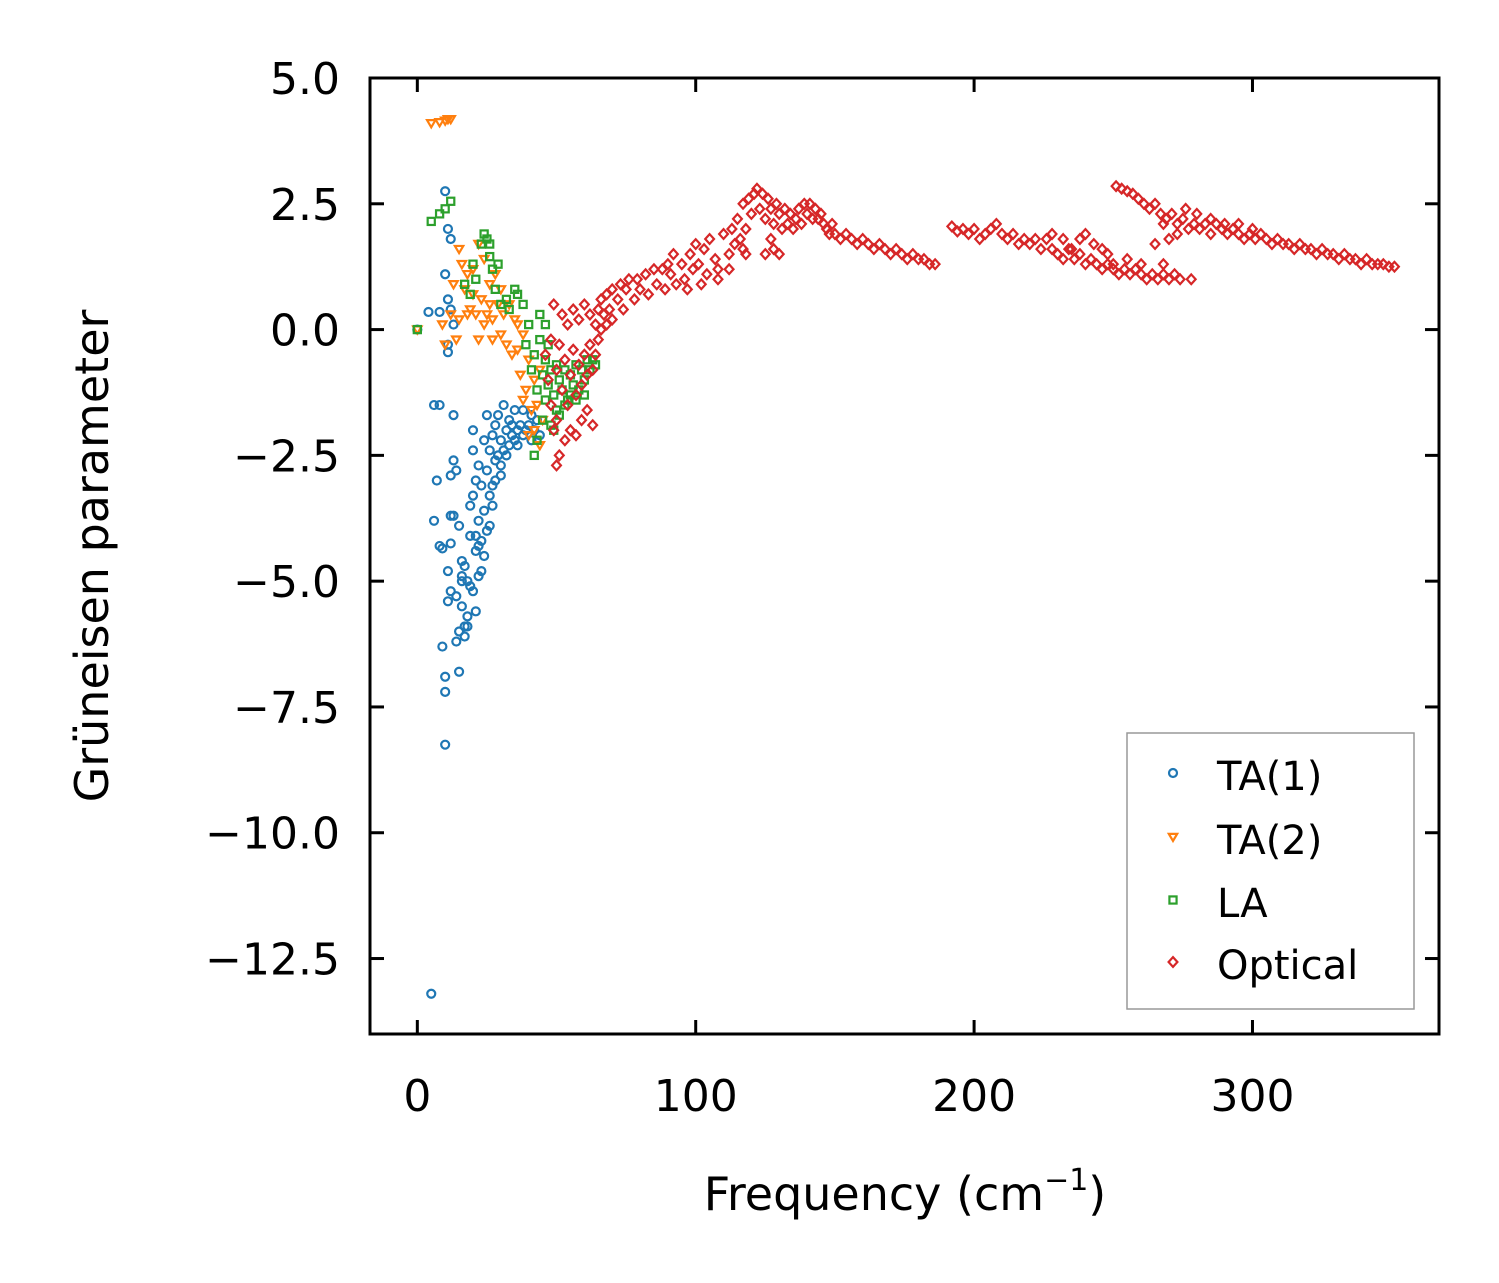 This screenshot has height=1283, width=1499. I want to click on x-tick-label: 100, so click(696, 1096).